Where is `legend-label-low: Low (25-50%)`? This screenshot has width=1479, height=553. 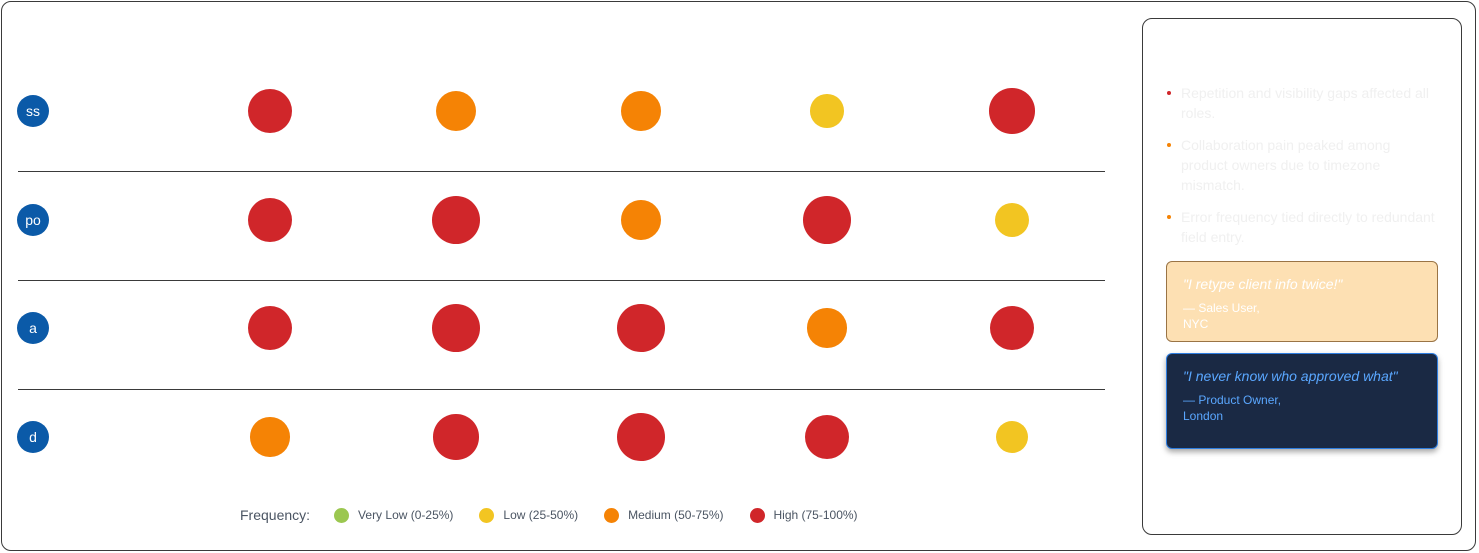 legend-label-low: Low (25-50%) is located at coordinates (541, 515).